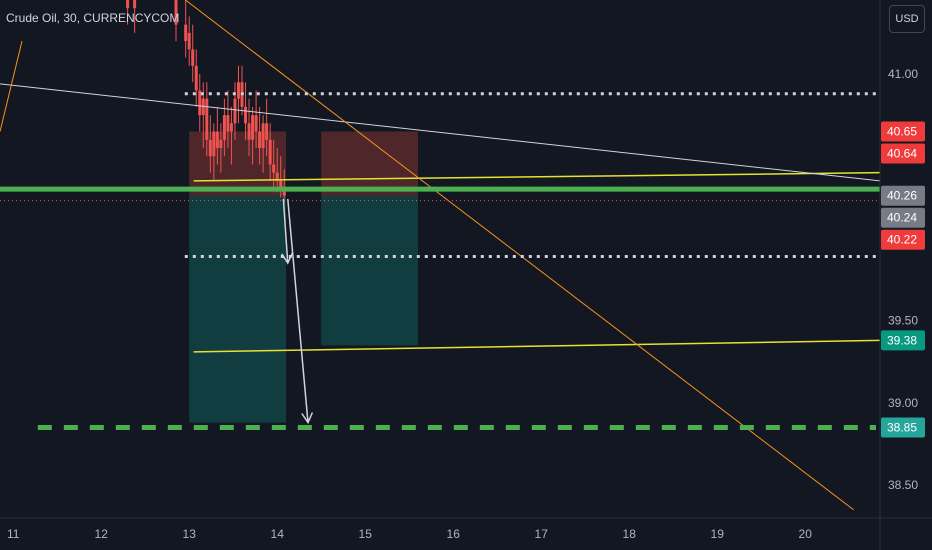  Describe the element at coordinates (907, 19) in the screenshot. I see `currency-button: USD` at that location.